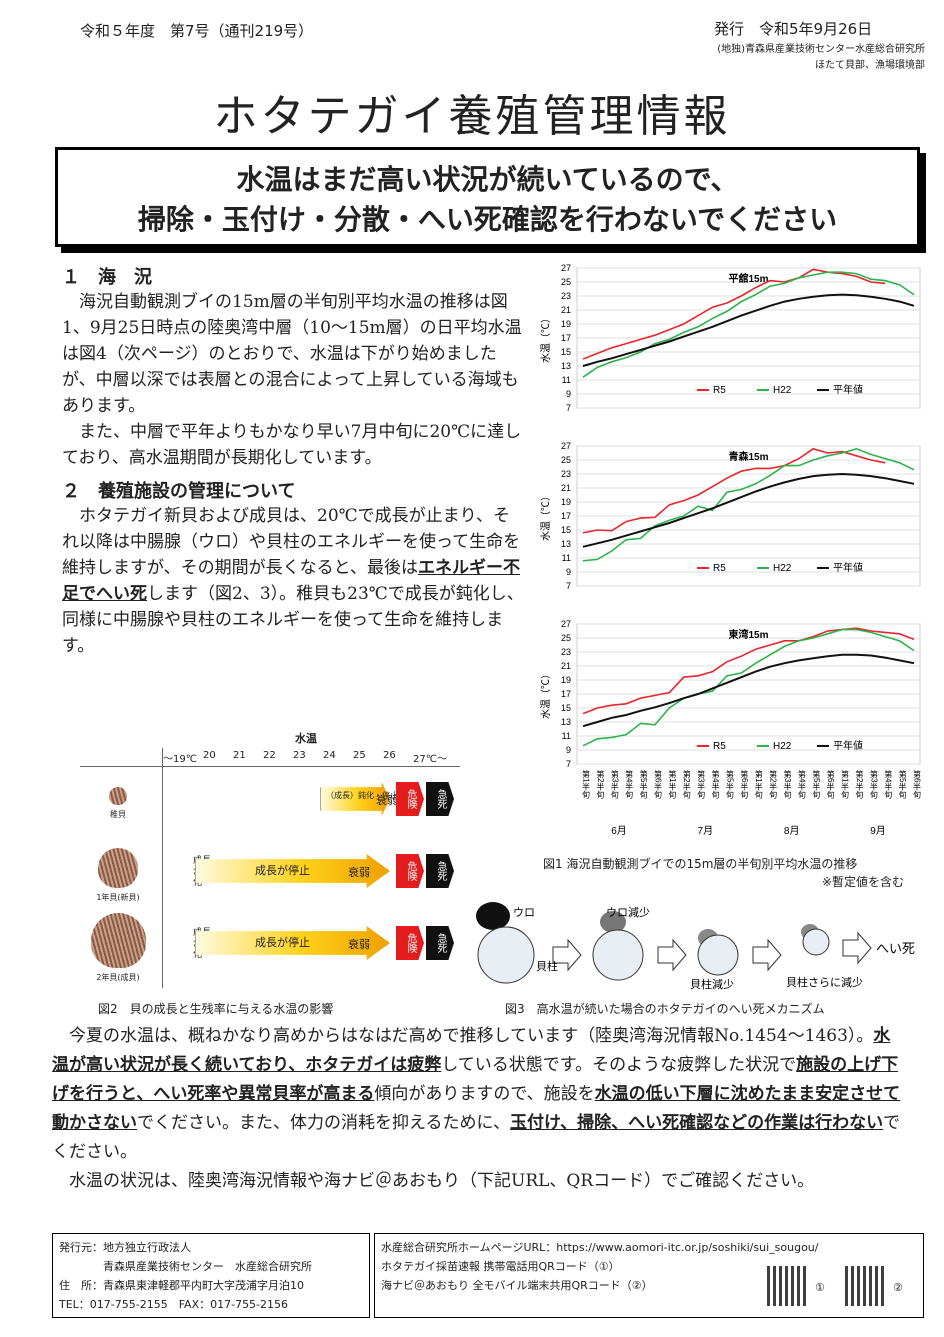 The height and width of the screenshot is (1337, 944). What do you see at coordinates (824, 982) in the screenshot?
I see `label-kaibashira-further: 貝柱さらに減少` at bounding box center [824, 982].